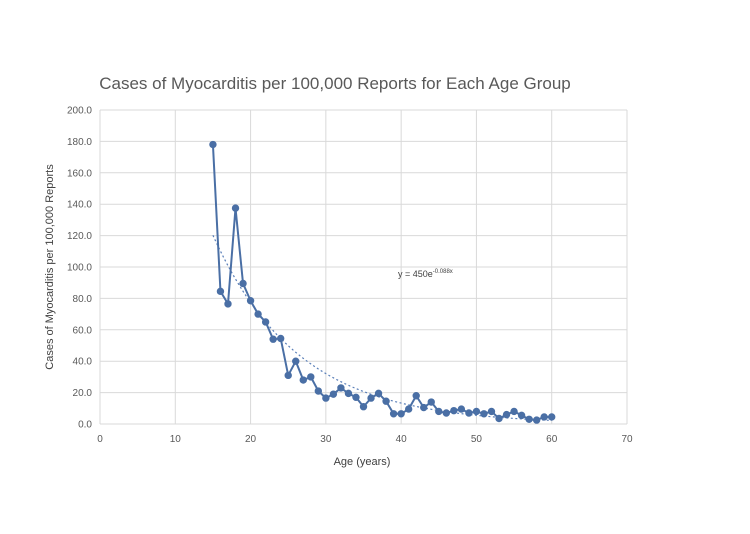  I want to click on x-tick-label: 60, so click(552, 439).